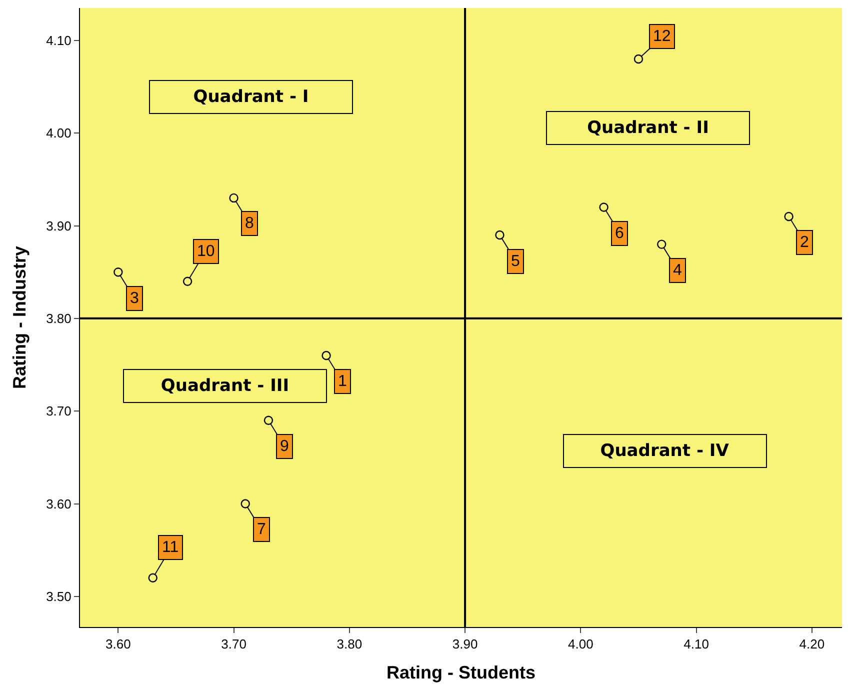 The image size is (852, 692). Describe the element at coordinates (804, 242) in the screenshot. I see `annotation: 2` at that location.